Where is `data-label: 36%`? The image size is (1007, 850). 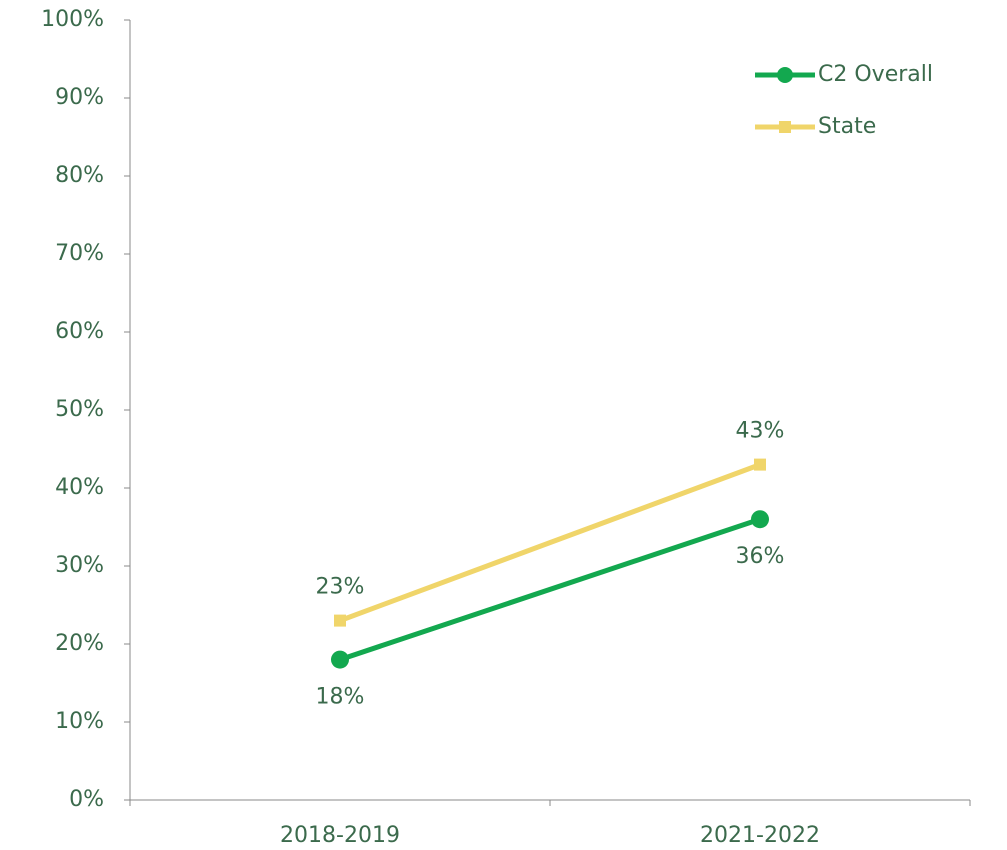
data-label: 36% is located at coordinates (760, 556).